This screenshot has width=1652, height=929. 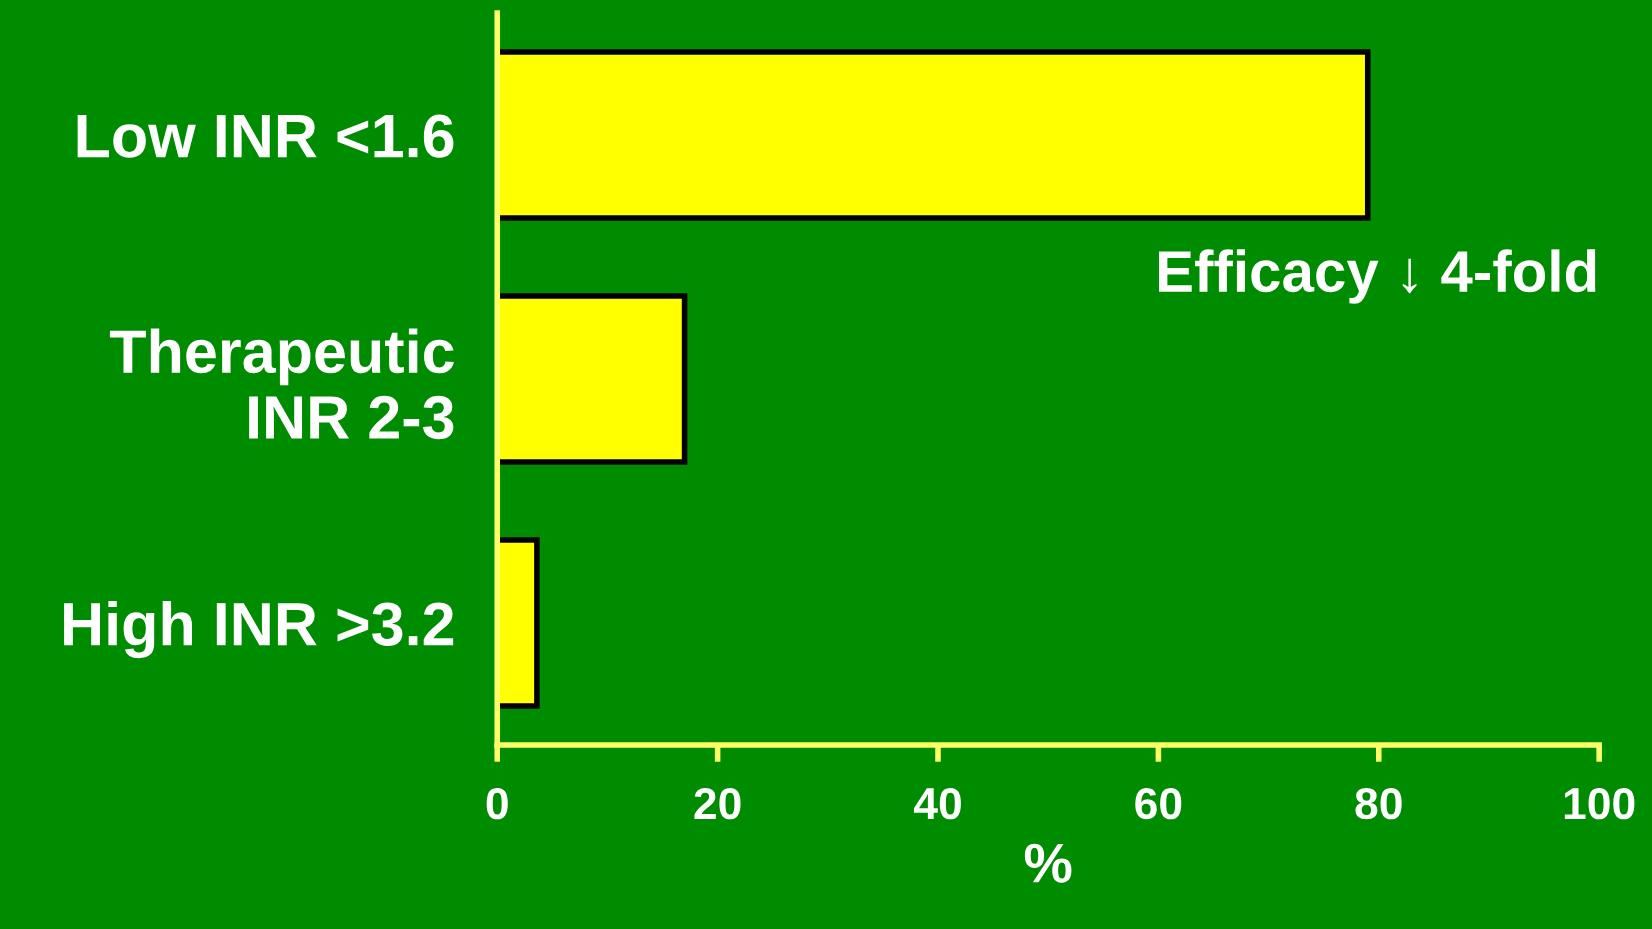 I want to click on x-axis-title: %, so click(x=1048, y=863).